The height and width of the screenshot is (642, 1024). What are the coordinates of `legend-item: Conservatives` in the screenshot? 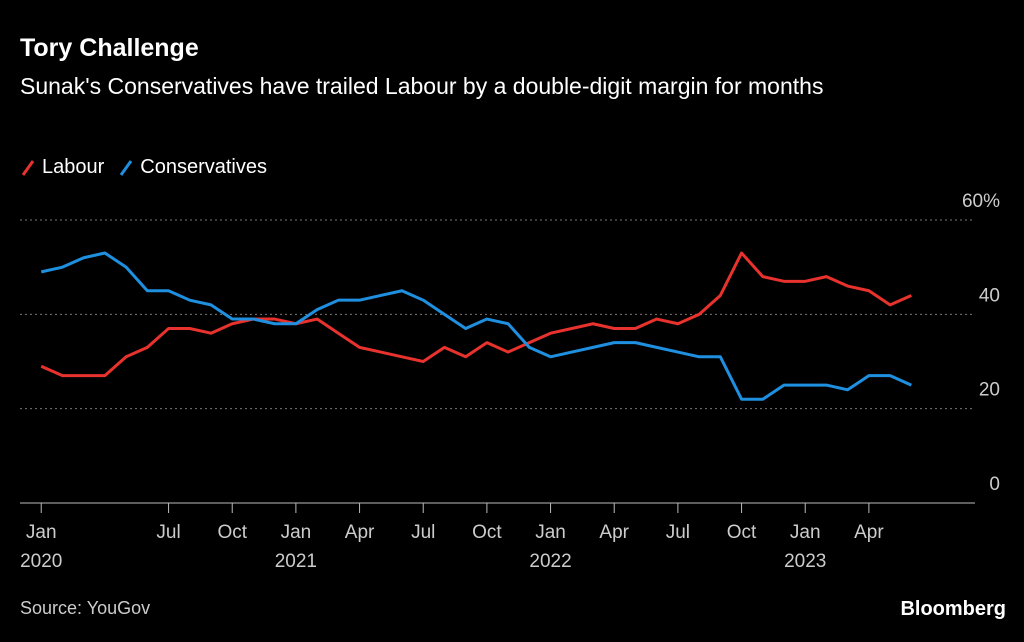 It's located at (192, 167).